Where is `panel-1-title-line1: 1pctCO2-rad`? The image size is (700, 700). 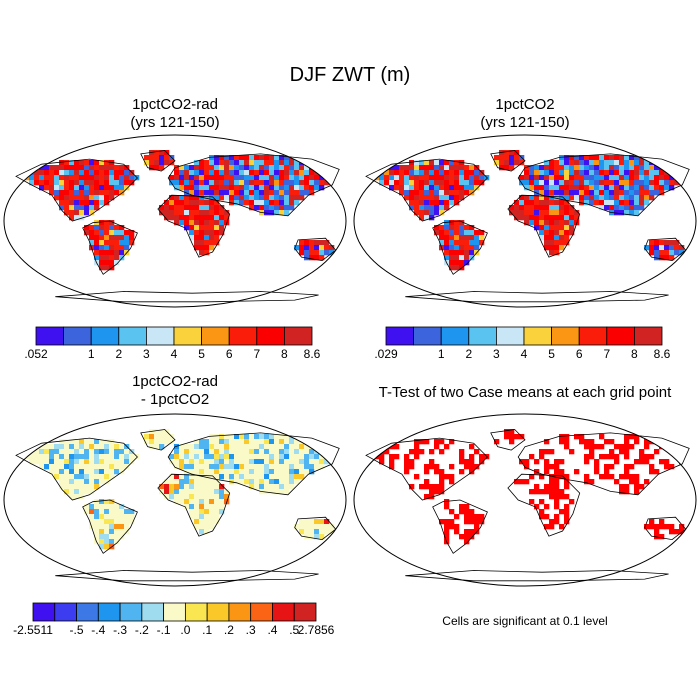
panel-1-title-line1: 1pctCO2-rad is located at coordinates (175, 104).